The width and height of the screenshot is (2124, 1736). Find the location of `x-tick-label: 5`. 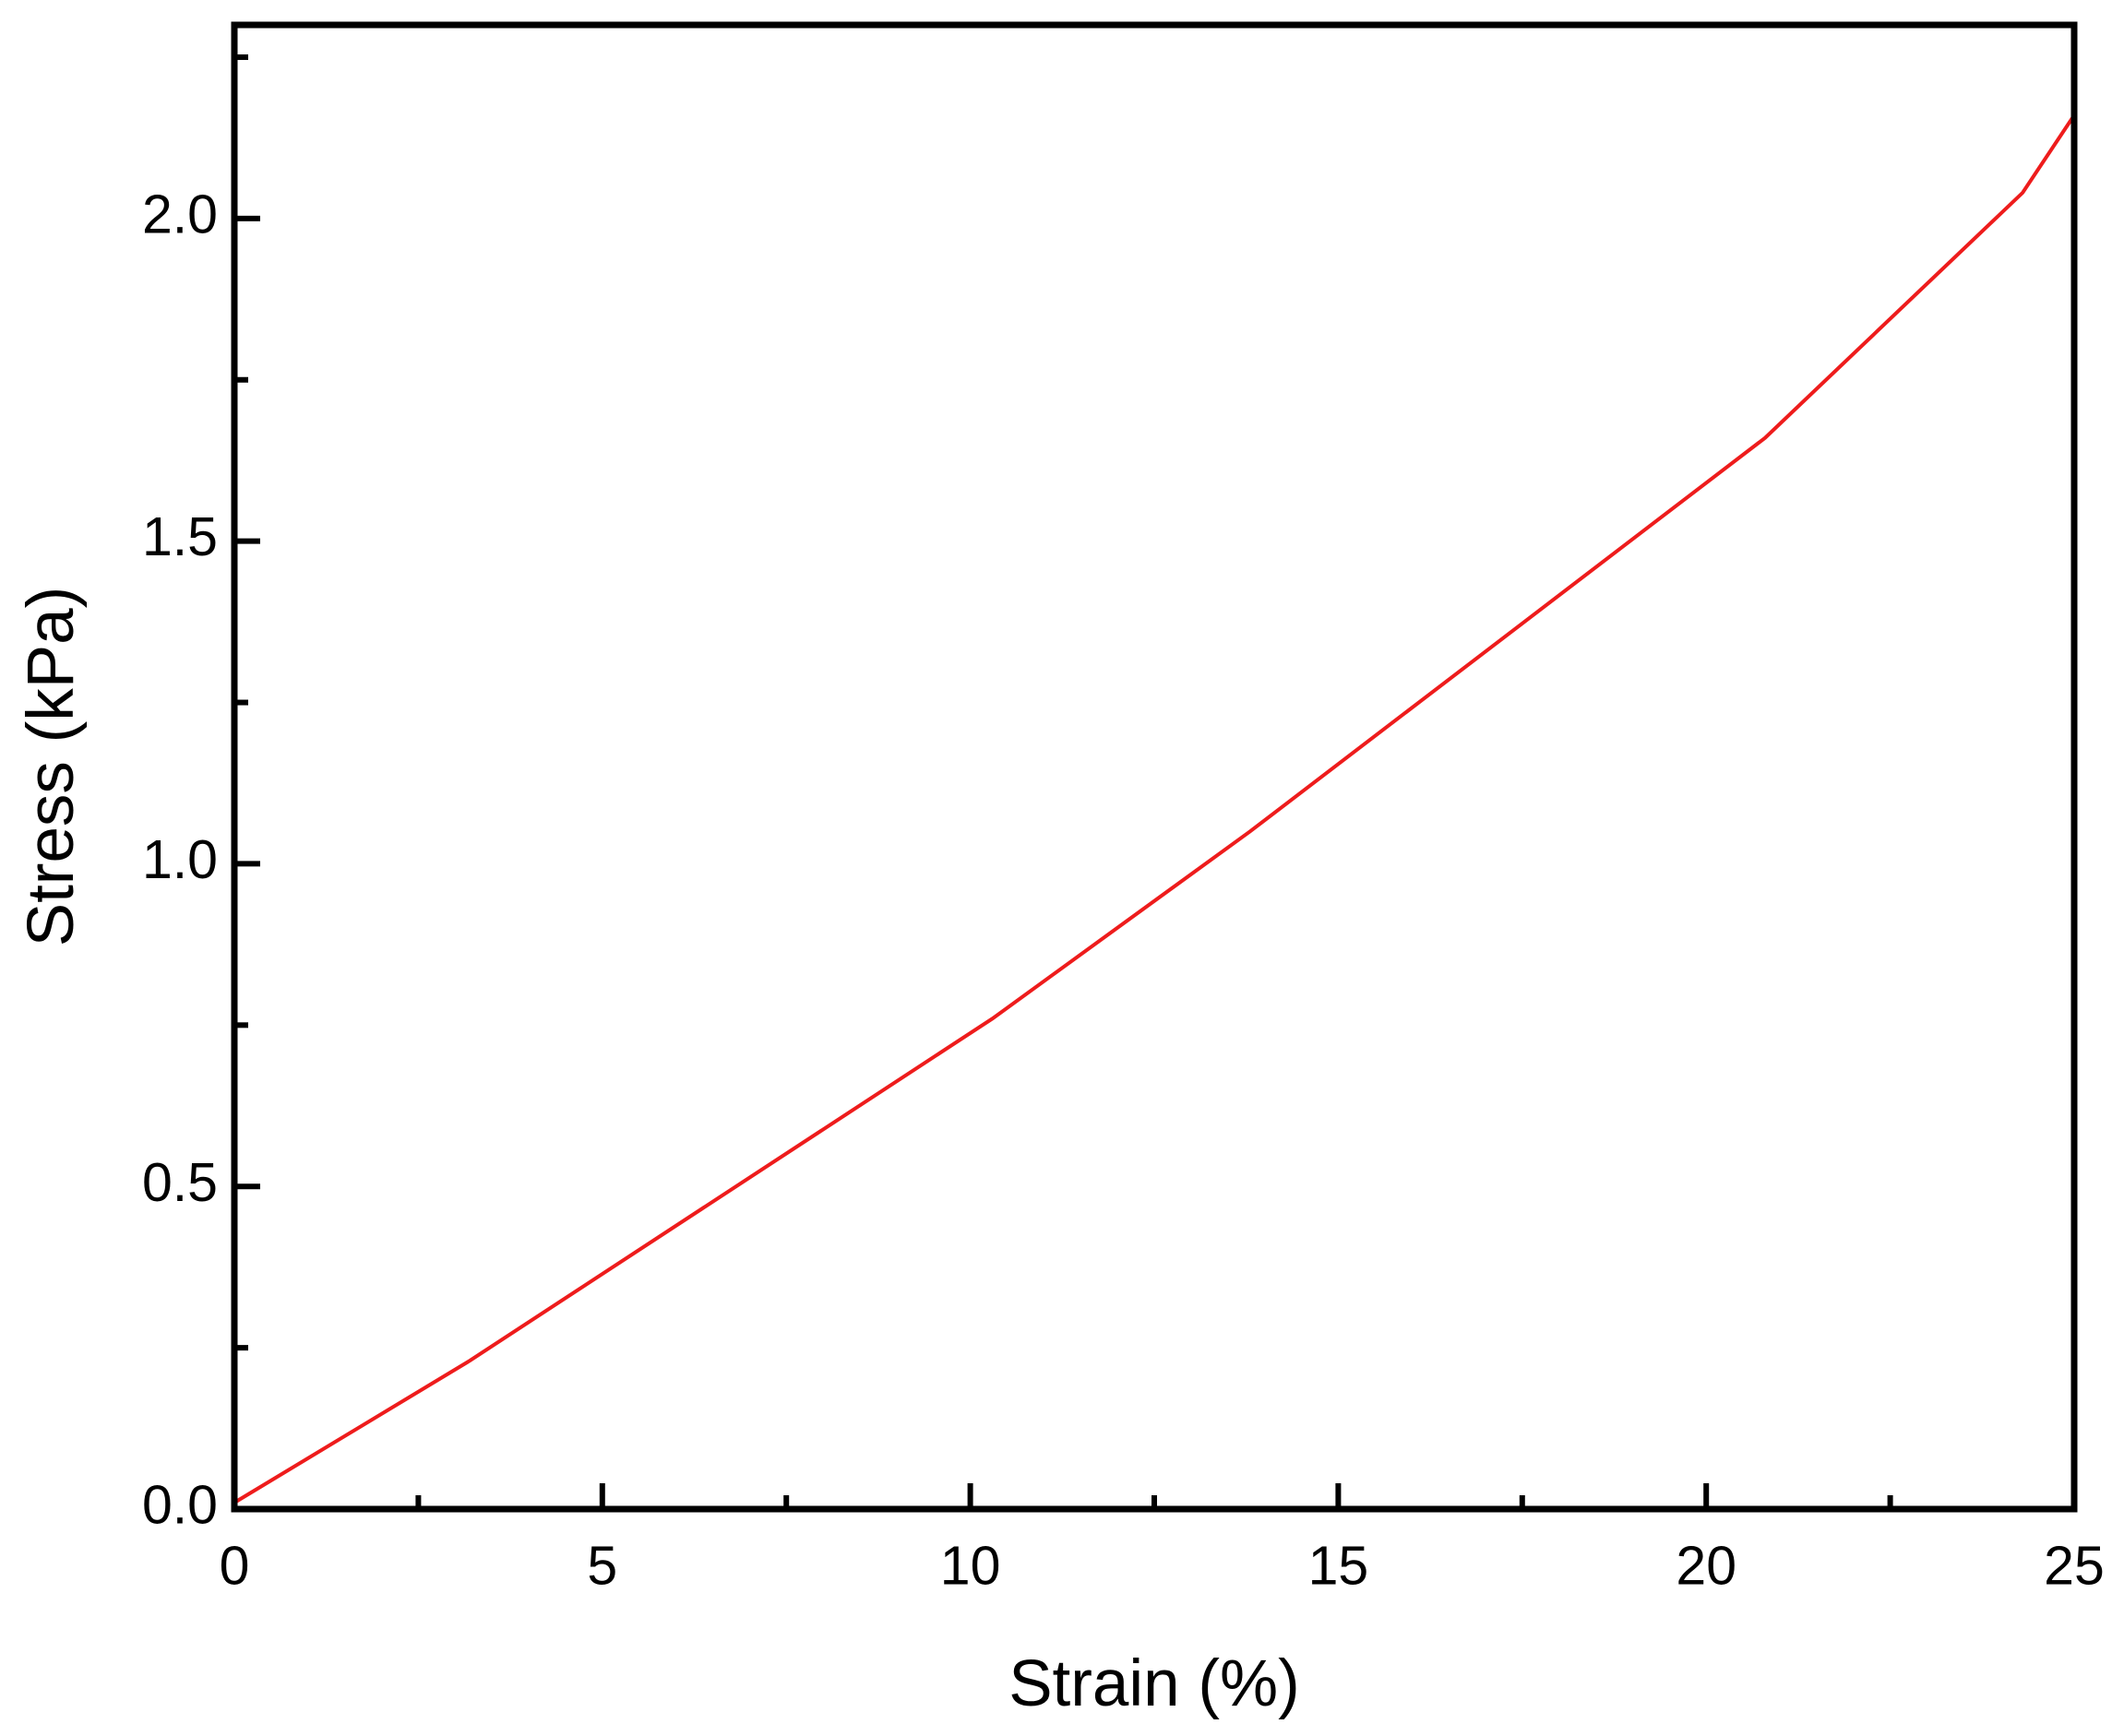

x-tick-label: 5 is located at coordinates (602, 1566).